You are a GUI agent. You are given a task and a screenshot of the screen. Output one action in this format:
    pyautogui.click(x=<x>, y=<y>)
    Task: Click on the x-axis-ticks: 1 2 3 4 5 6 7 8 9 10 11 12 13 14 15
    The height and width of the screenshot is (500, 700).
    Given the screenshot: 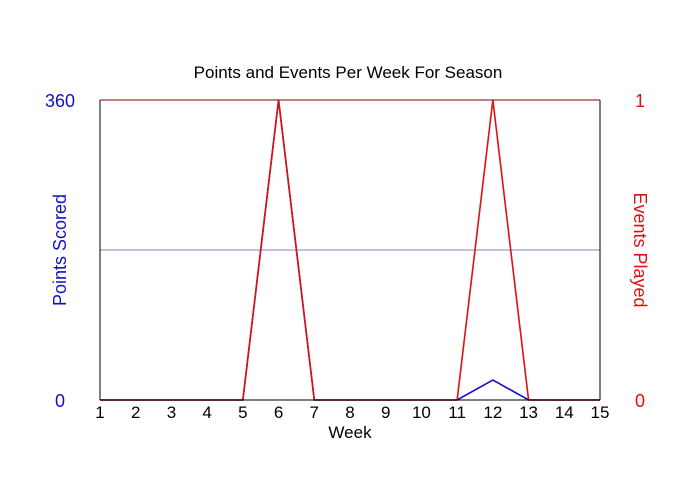 What is the action you would take?
    pyautogui.click(x=352, y=412)
    